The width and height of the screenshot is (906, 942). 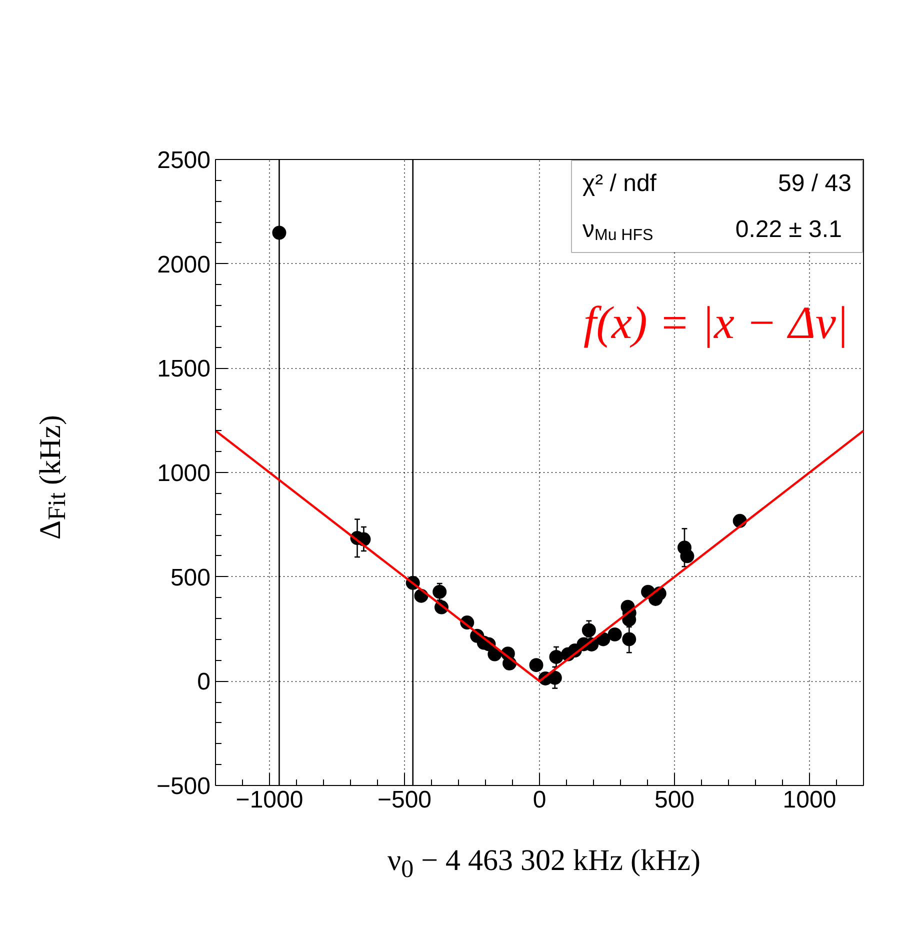 What do you see at coordinates (809, 800) in the screenshot?
I see `x-tick-label: 1000` at bounding box center [809, 800].